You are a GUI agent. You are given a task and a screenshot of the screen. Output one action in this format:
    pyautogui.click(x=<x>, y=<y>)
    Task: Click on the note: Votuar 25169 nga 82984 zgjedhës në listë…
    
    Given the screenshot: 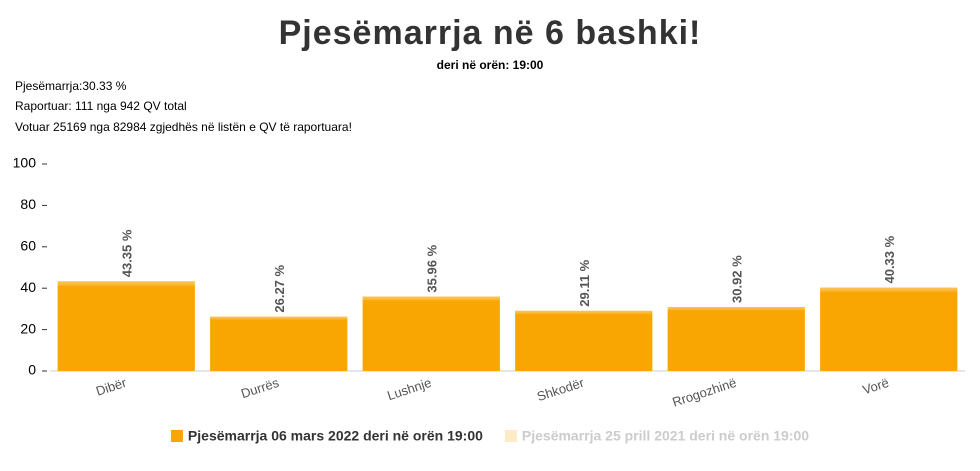 What is the action you would take?
    pyautogui.click(x=183, y=127)
    